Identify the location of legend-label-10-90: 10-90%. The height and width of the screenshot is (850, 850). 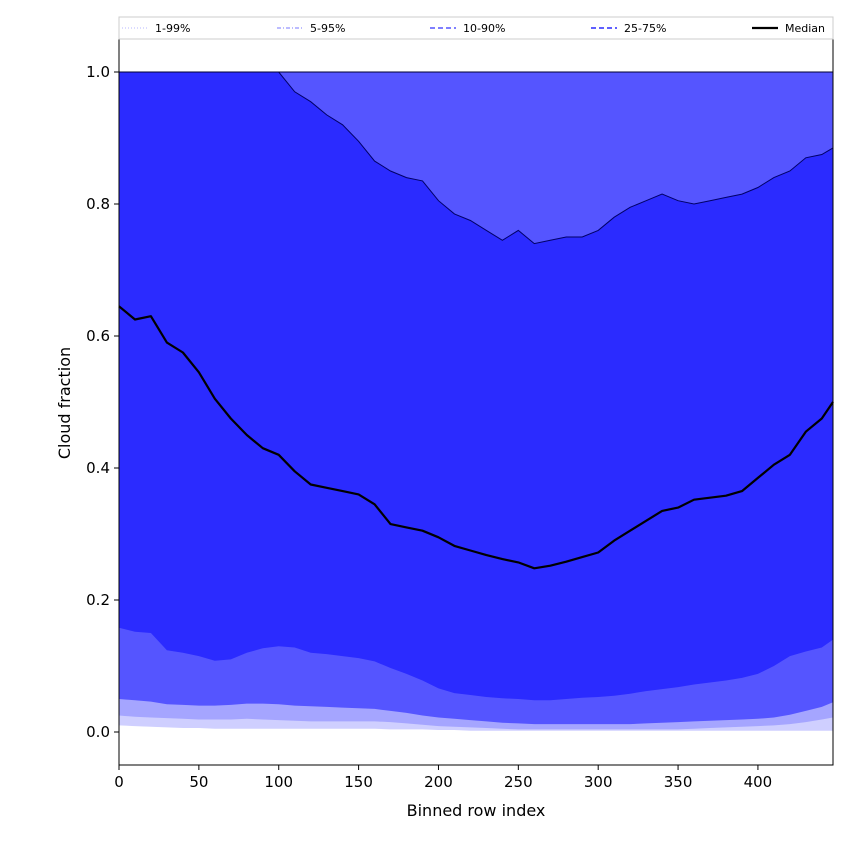
(484, 28).